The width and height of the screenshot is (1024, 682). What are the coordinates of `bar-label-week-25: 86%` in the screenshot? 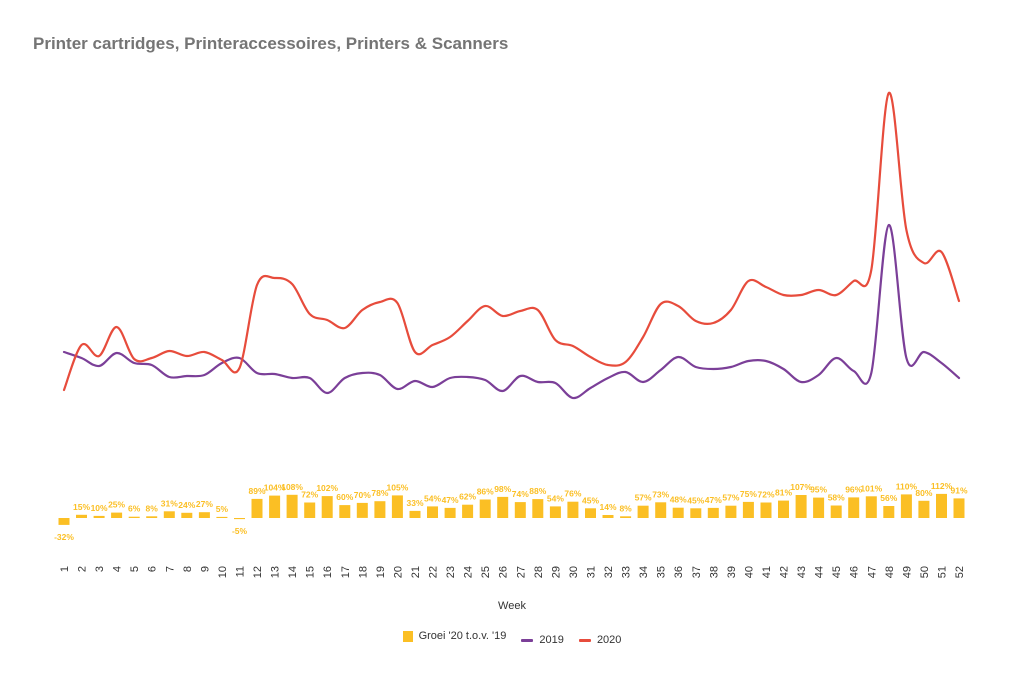 It's located at (485, 492).